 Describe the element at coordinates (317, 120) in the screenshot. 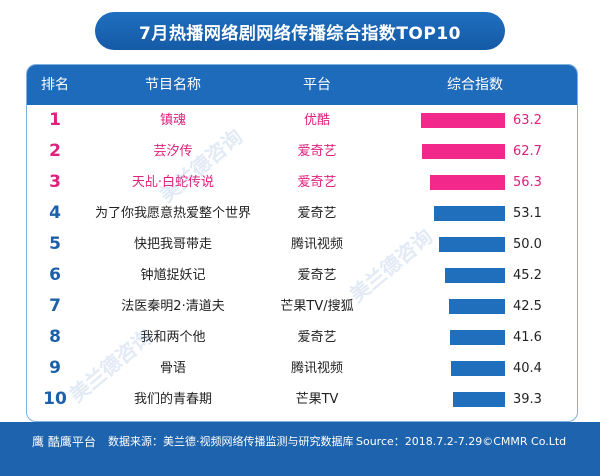

I see `platform-name: 优酷` at that location.